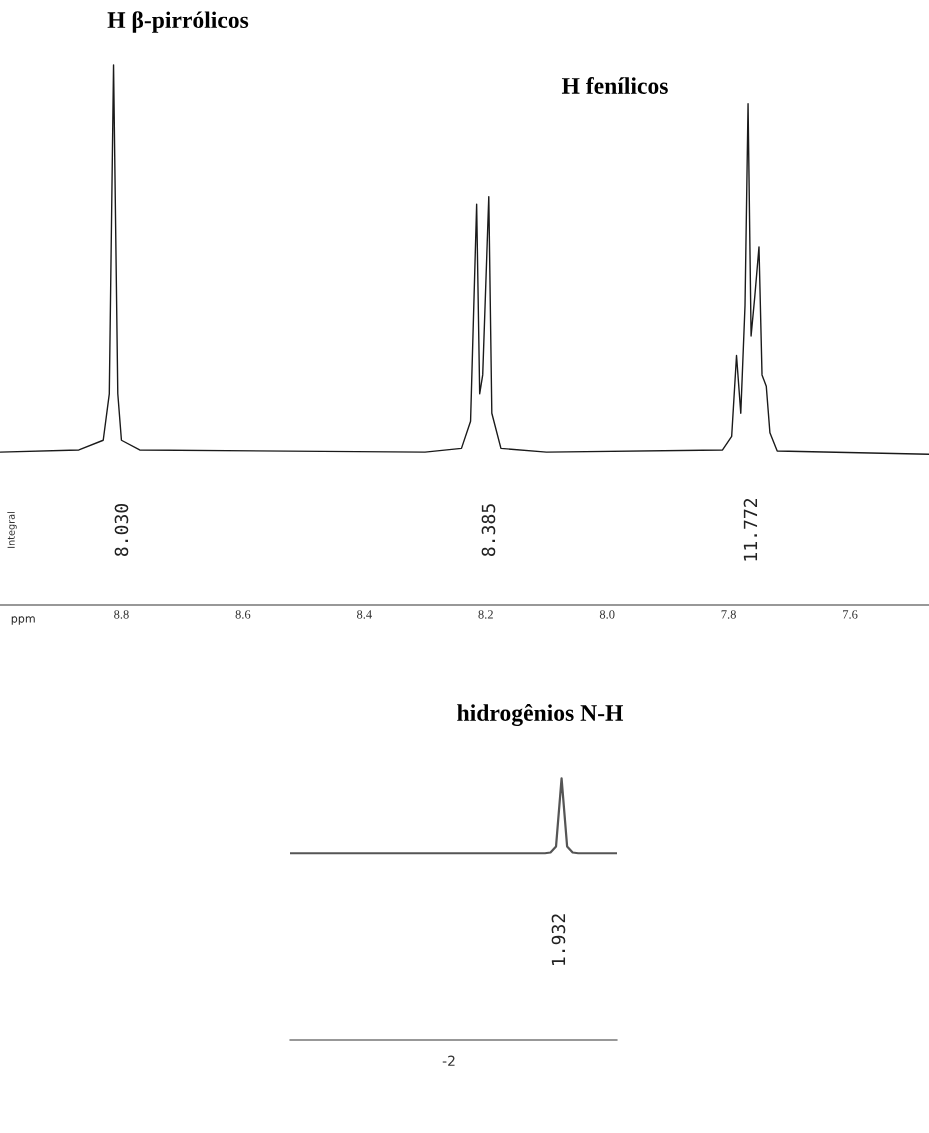 Image resolution: width=929 pixels, height=1133 pixels. Describe the element at coordinates (448, 1060) in the screenshot. I see `text: -2` at that location.